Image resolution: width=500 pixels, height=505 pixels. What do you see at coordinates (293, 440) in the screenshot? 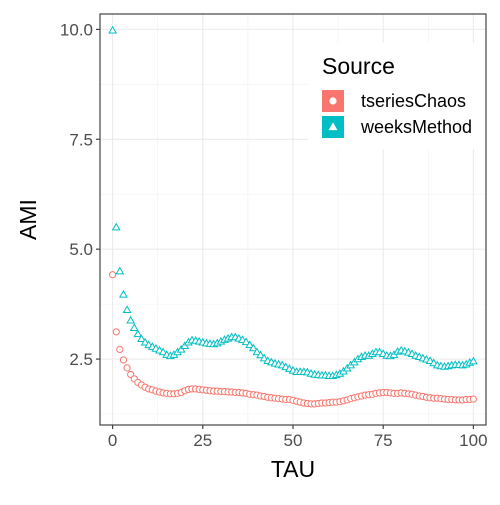
I see `x-tick-label: 50` at bounding box center [293, 440].